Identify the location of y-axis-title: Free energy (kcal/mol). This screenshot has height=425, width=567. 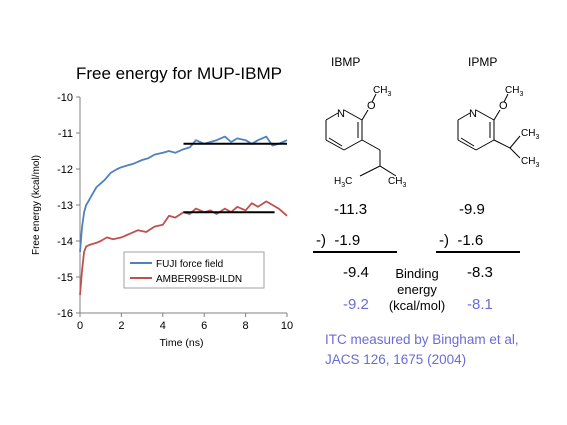
(36, 205).